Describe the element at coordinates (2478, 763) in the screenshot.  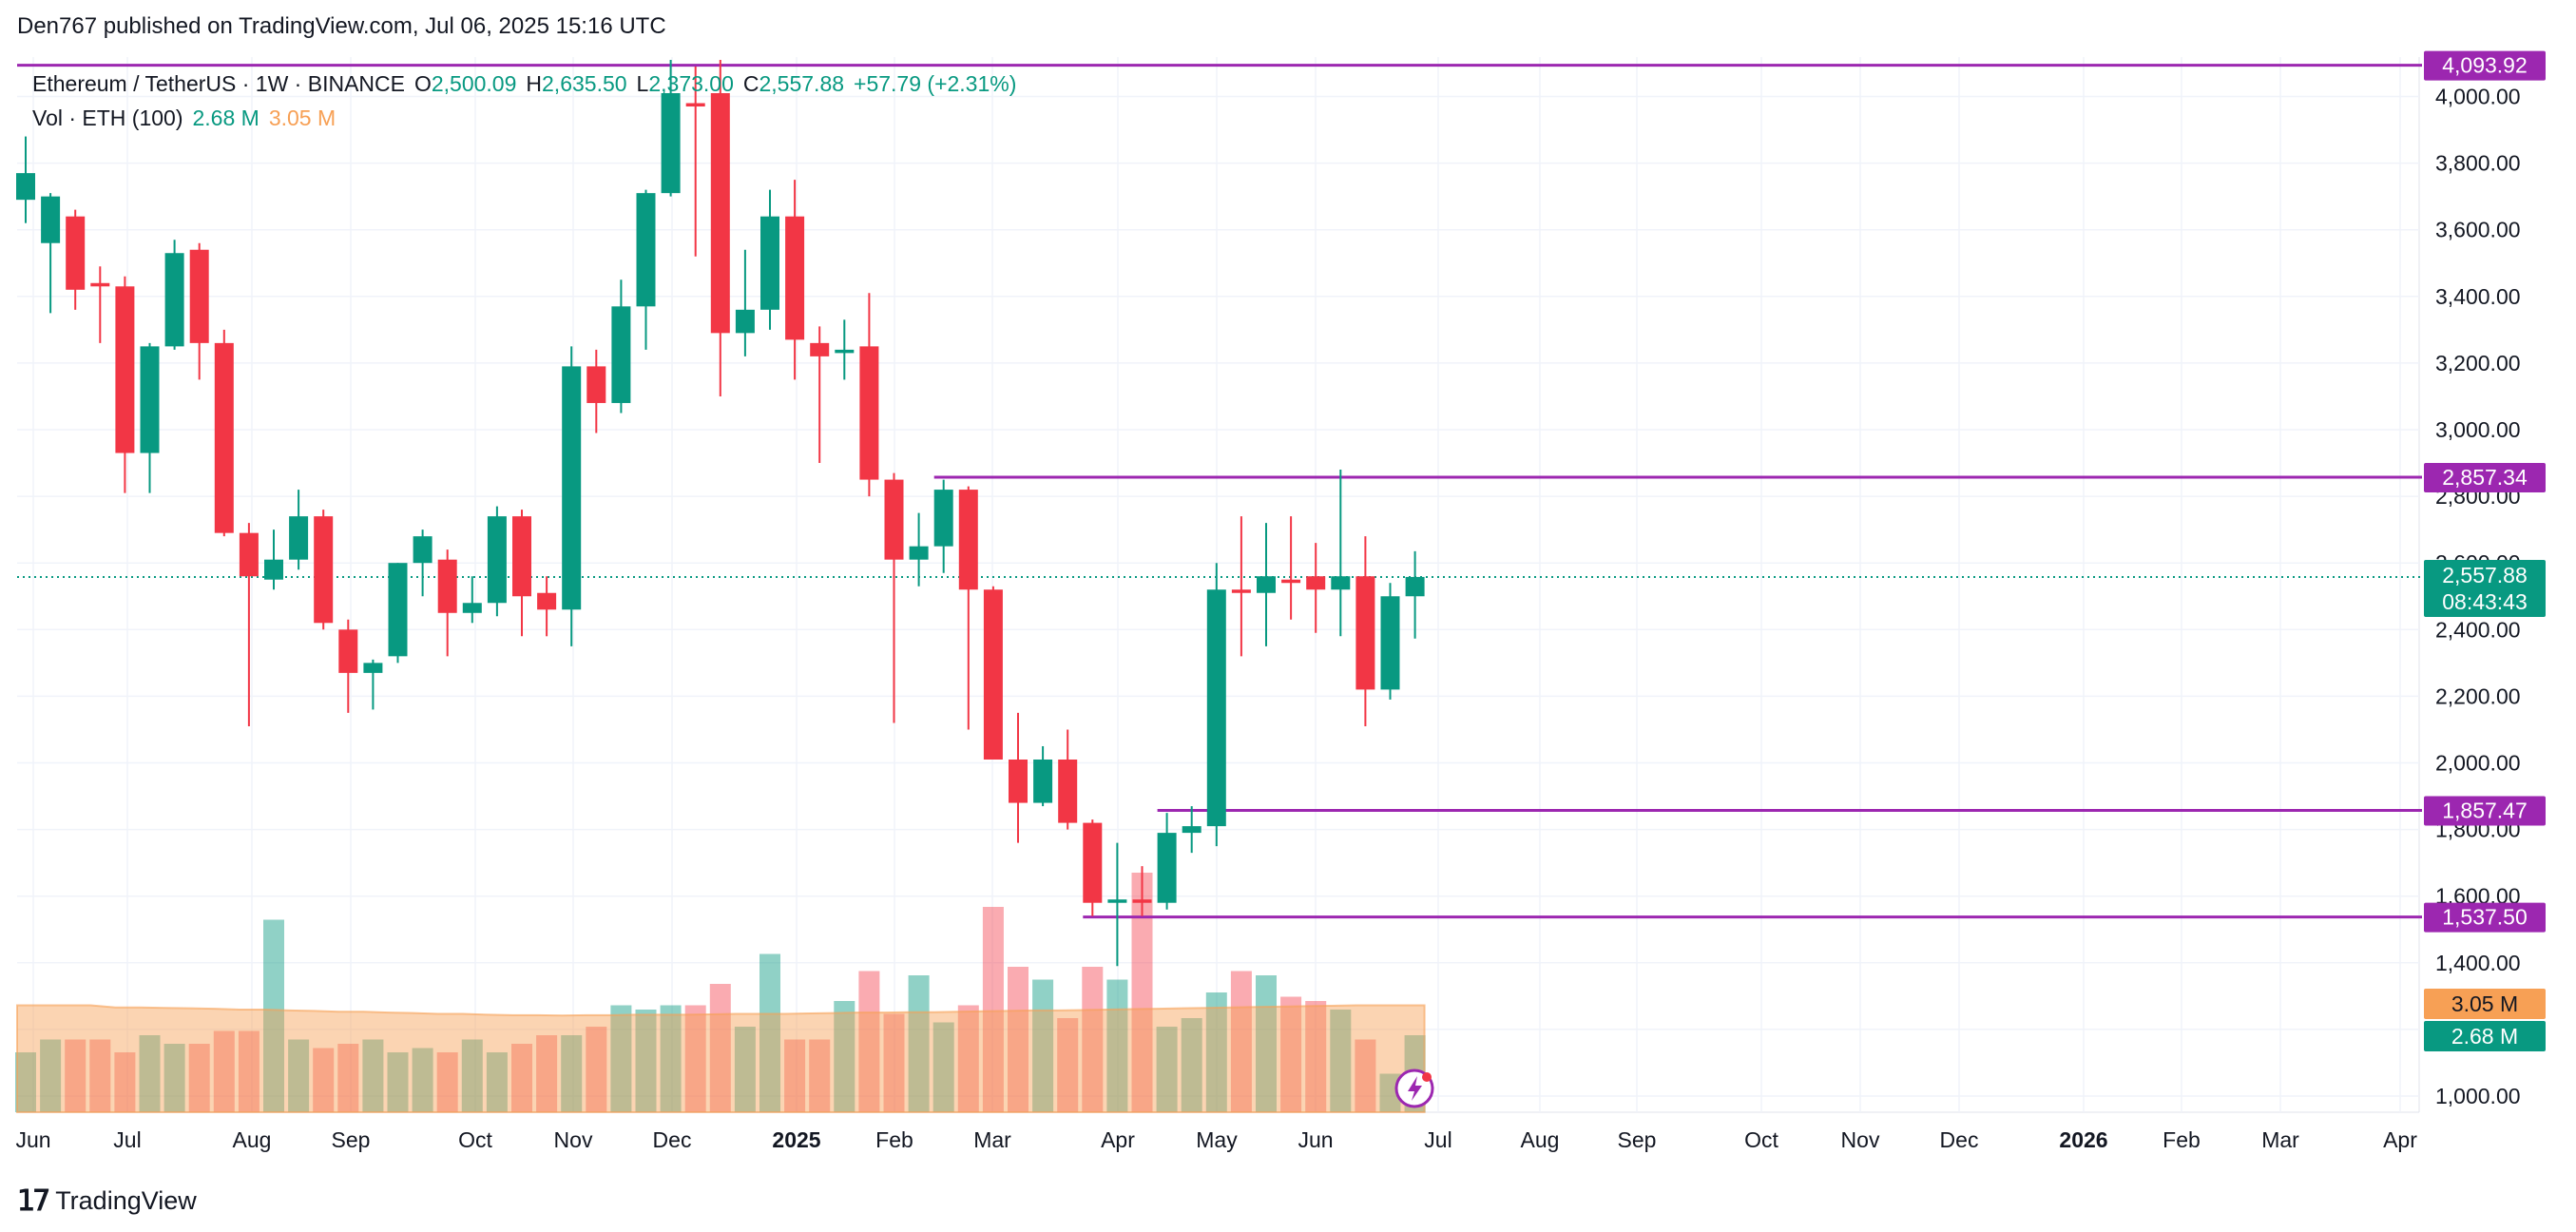
I see `price-tick-label: 2,000.00` at that location.